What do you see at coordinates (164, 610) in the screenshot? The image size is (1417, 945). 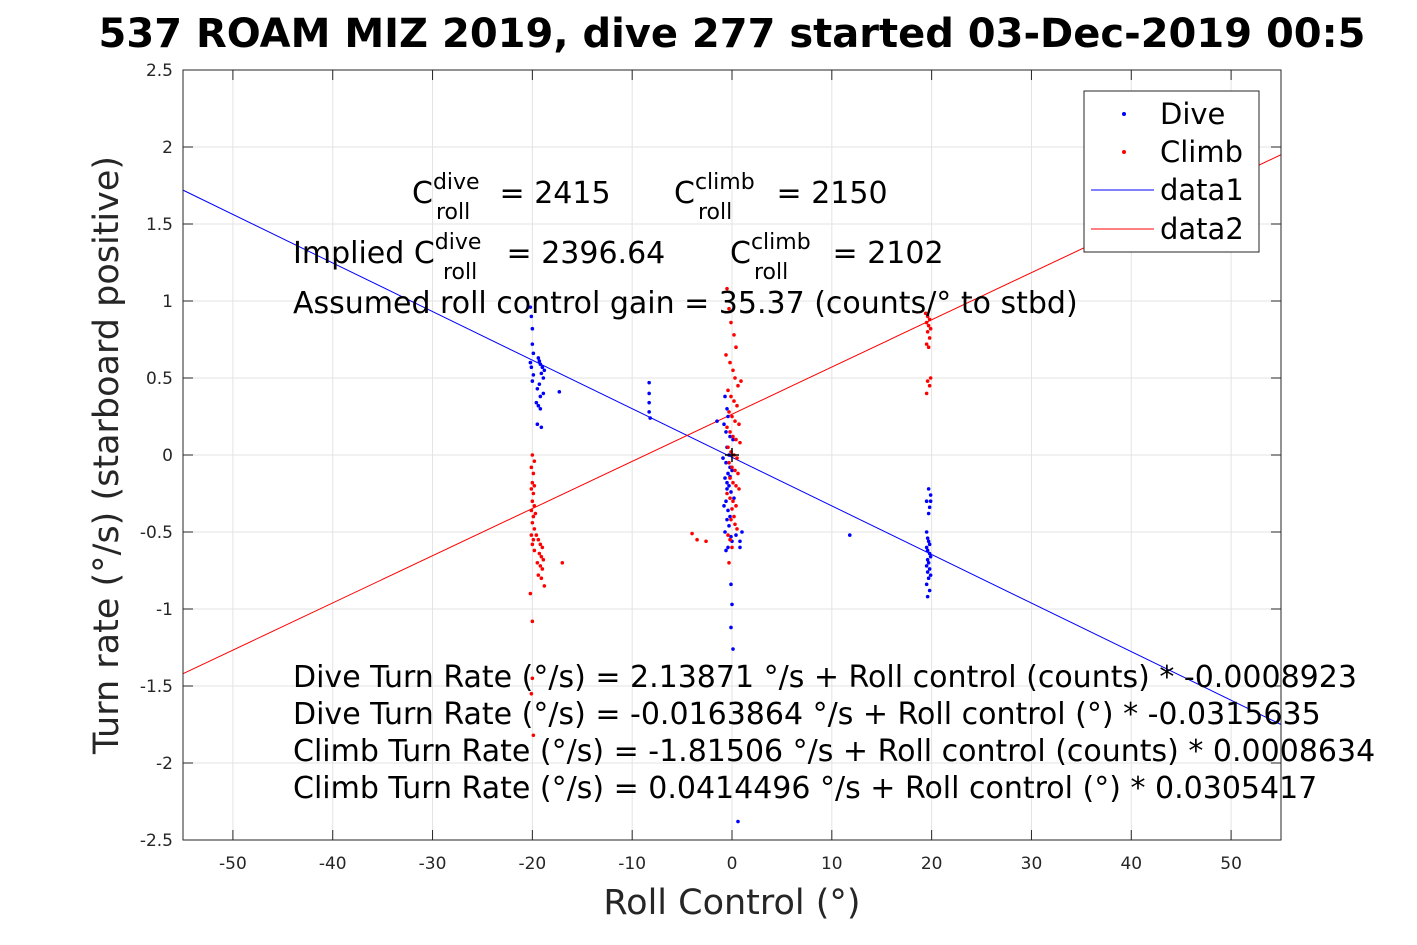 I see `y-tick-label: -1` at bounding box center [164, 610].